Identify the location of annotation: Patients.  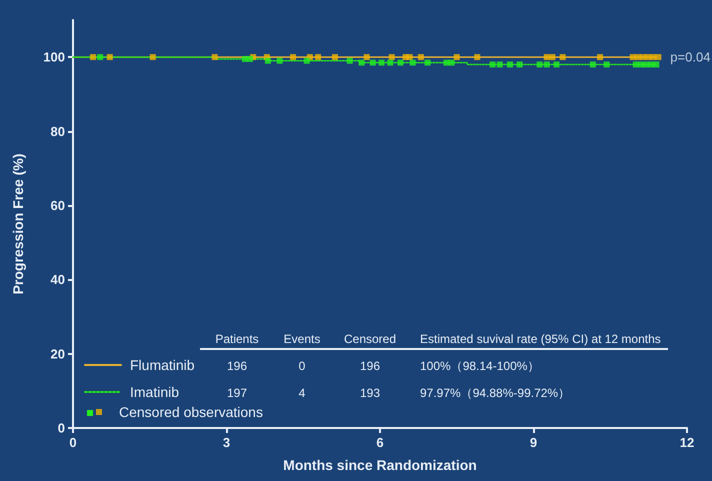
(237, 339).